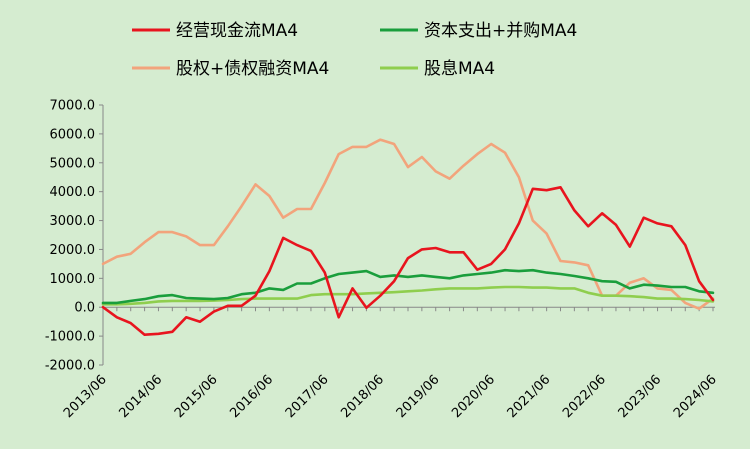 The image size is (750, 449). What do you see at coordinates (73, 134) in the screenshot?
I see `y-tick-label: 6000.0` at bounding box center [73, 134].